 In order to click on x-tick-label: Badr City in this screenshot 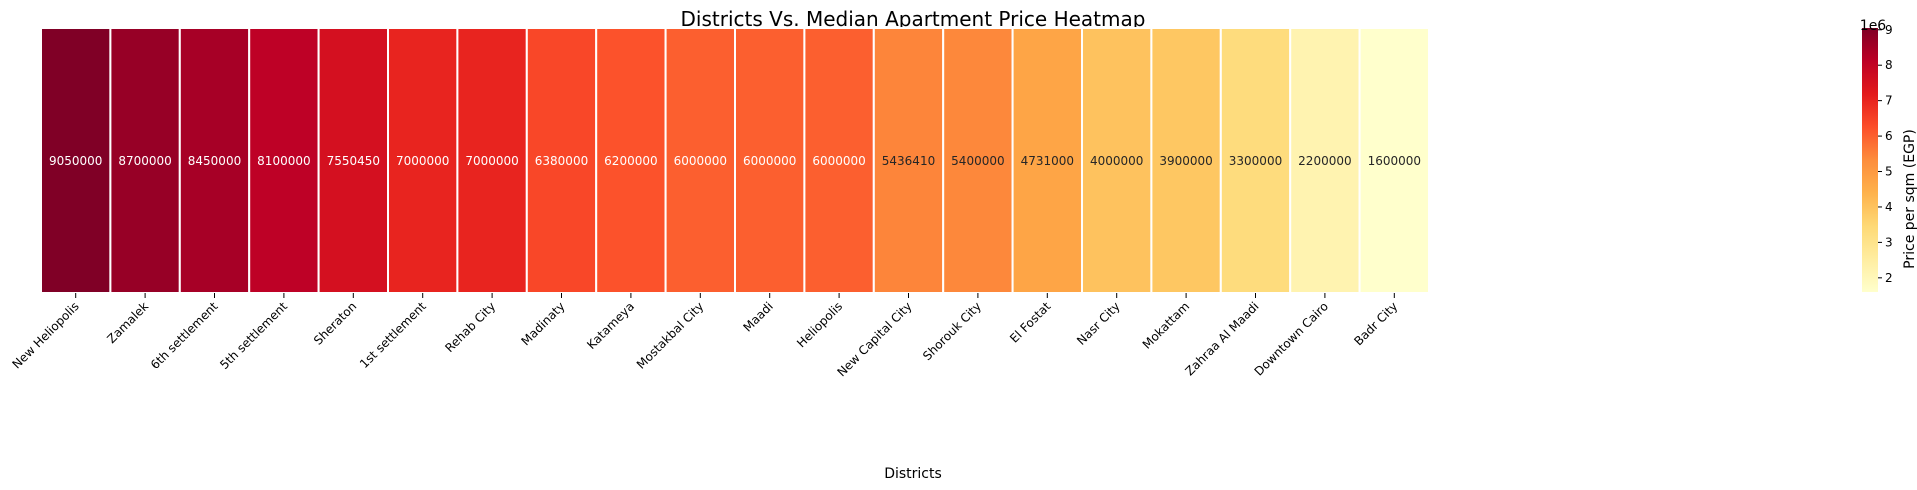, I will do `click(1375, 323)`.